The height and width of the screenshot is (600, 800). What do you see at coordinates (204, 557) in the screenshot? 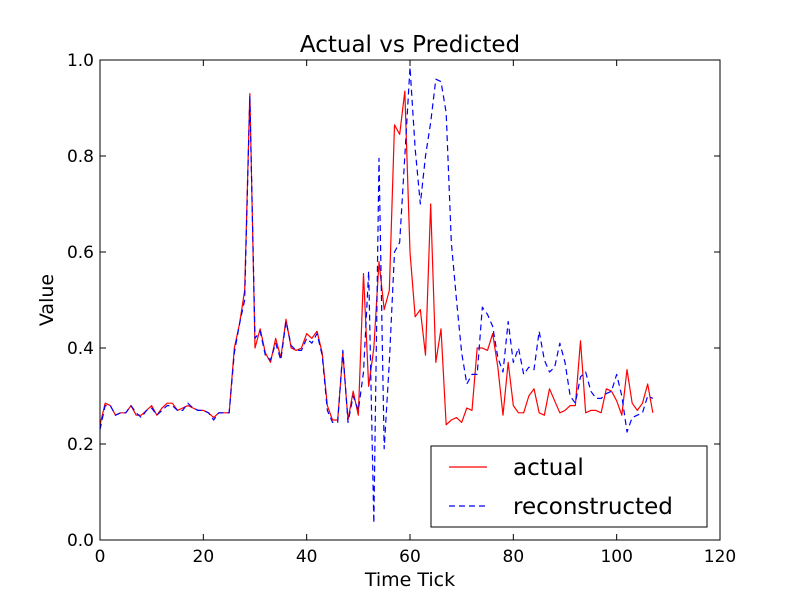
I see `x-tick-label: 20` at bounding box center [204, 557].